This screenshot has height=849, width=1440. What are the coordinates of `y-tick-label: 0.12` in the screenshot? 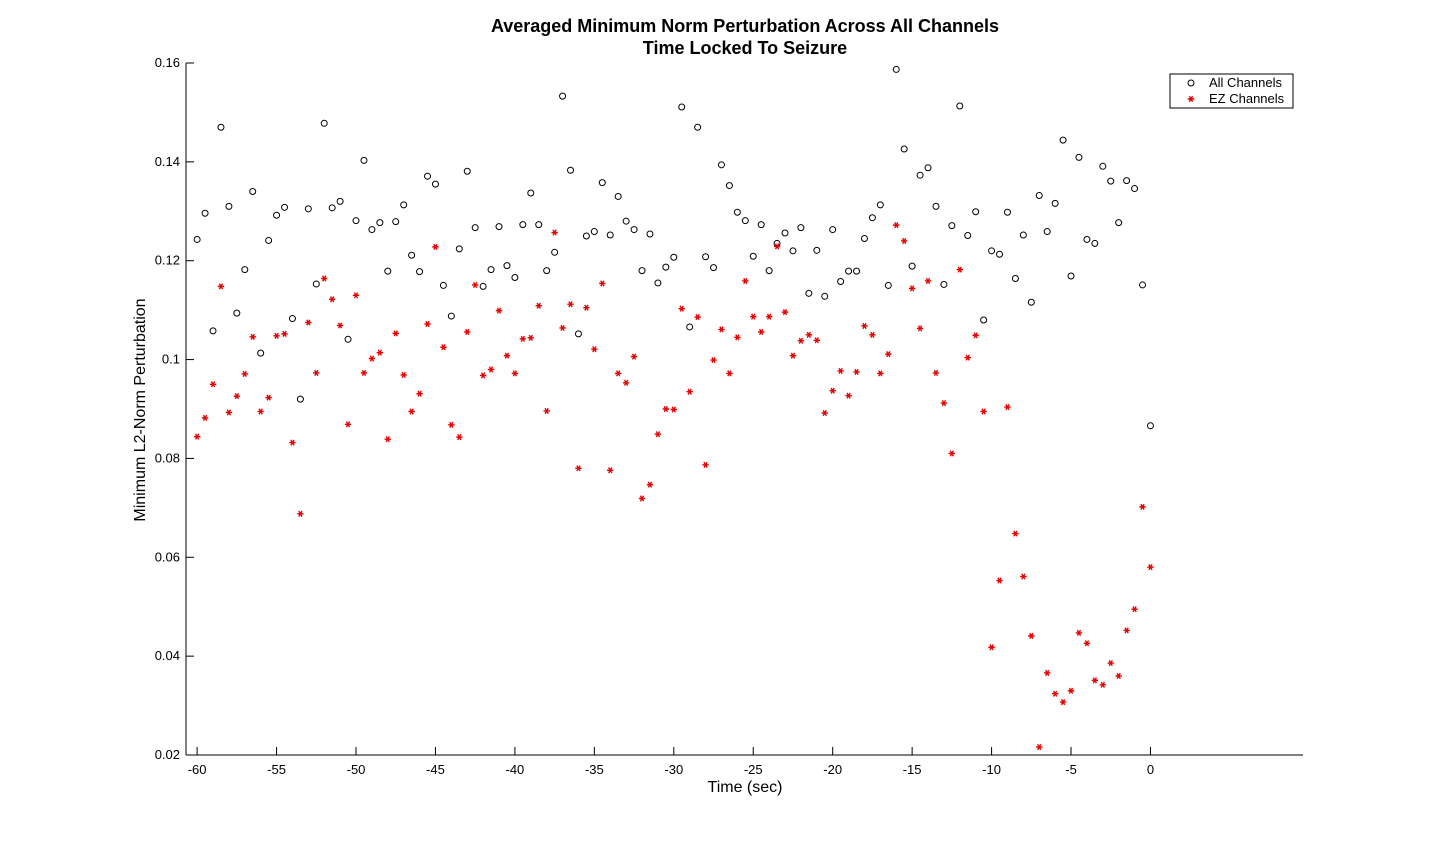 It's located at (167, 260).